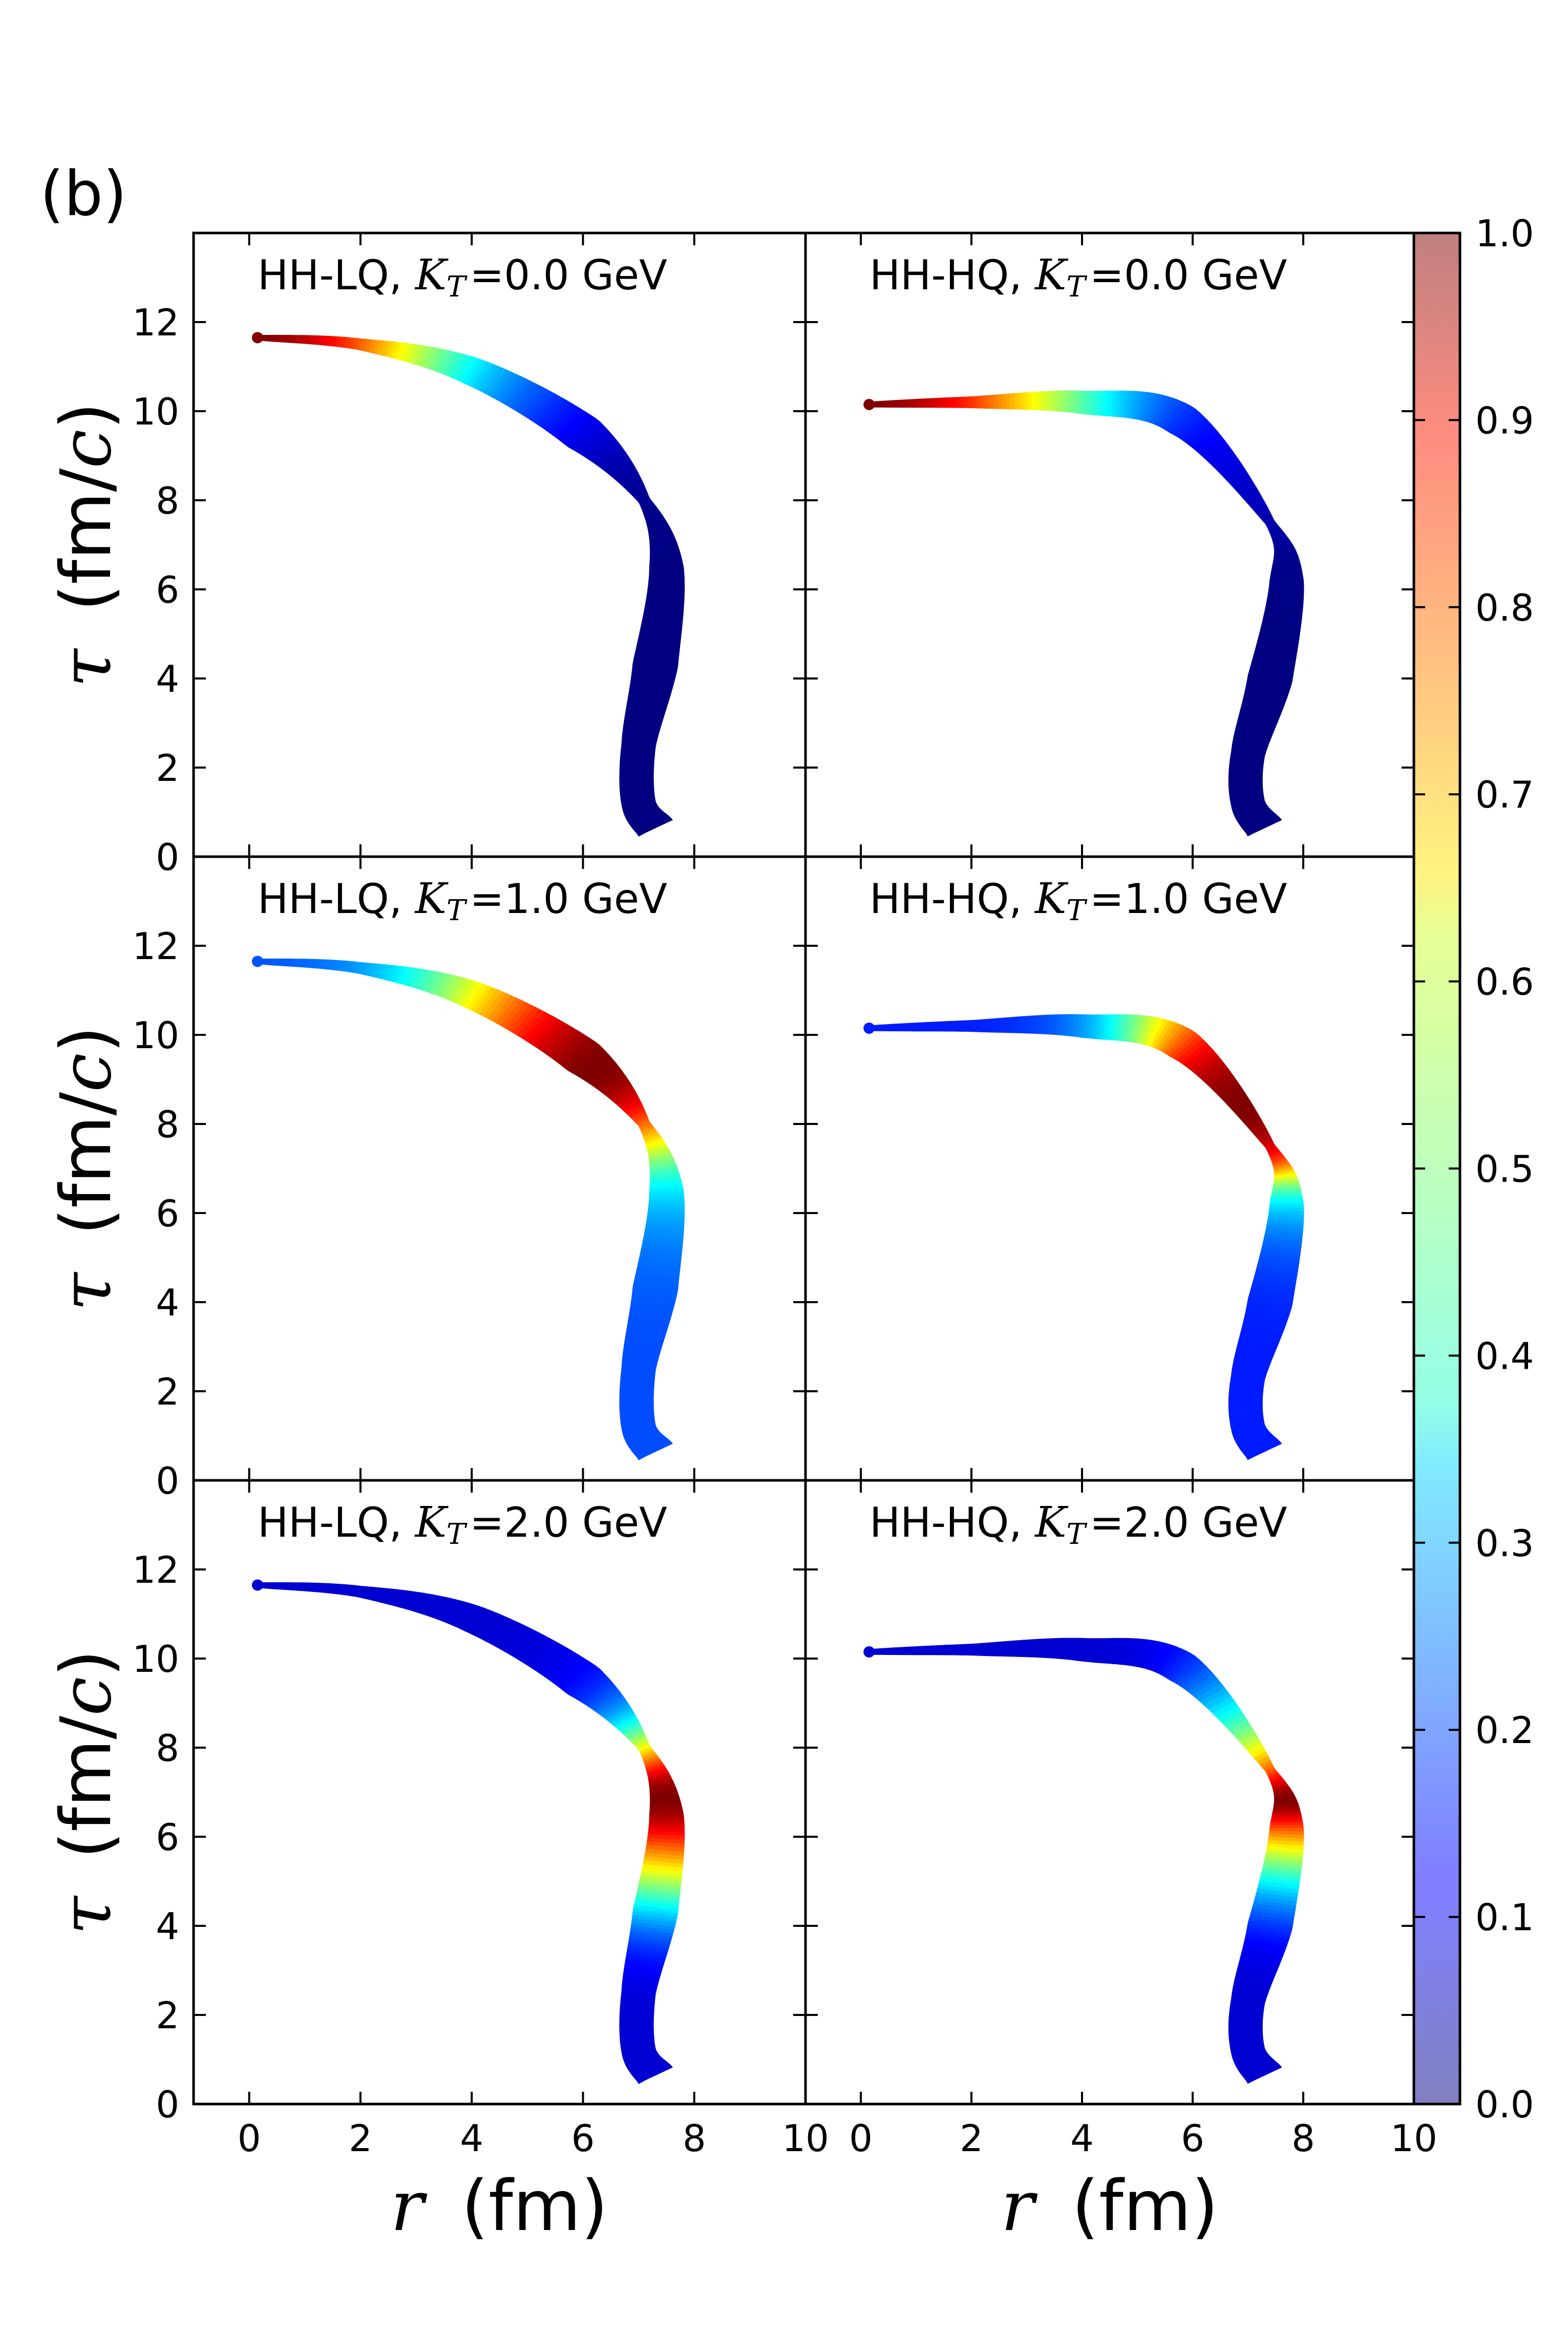  What do you see at coordinates (468, 1831) in the screenshot?
I see `surface-lq-kt2` at bounding box center [468, 1831].